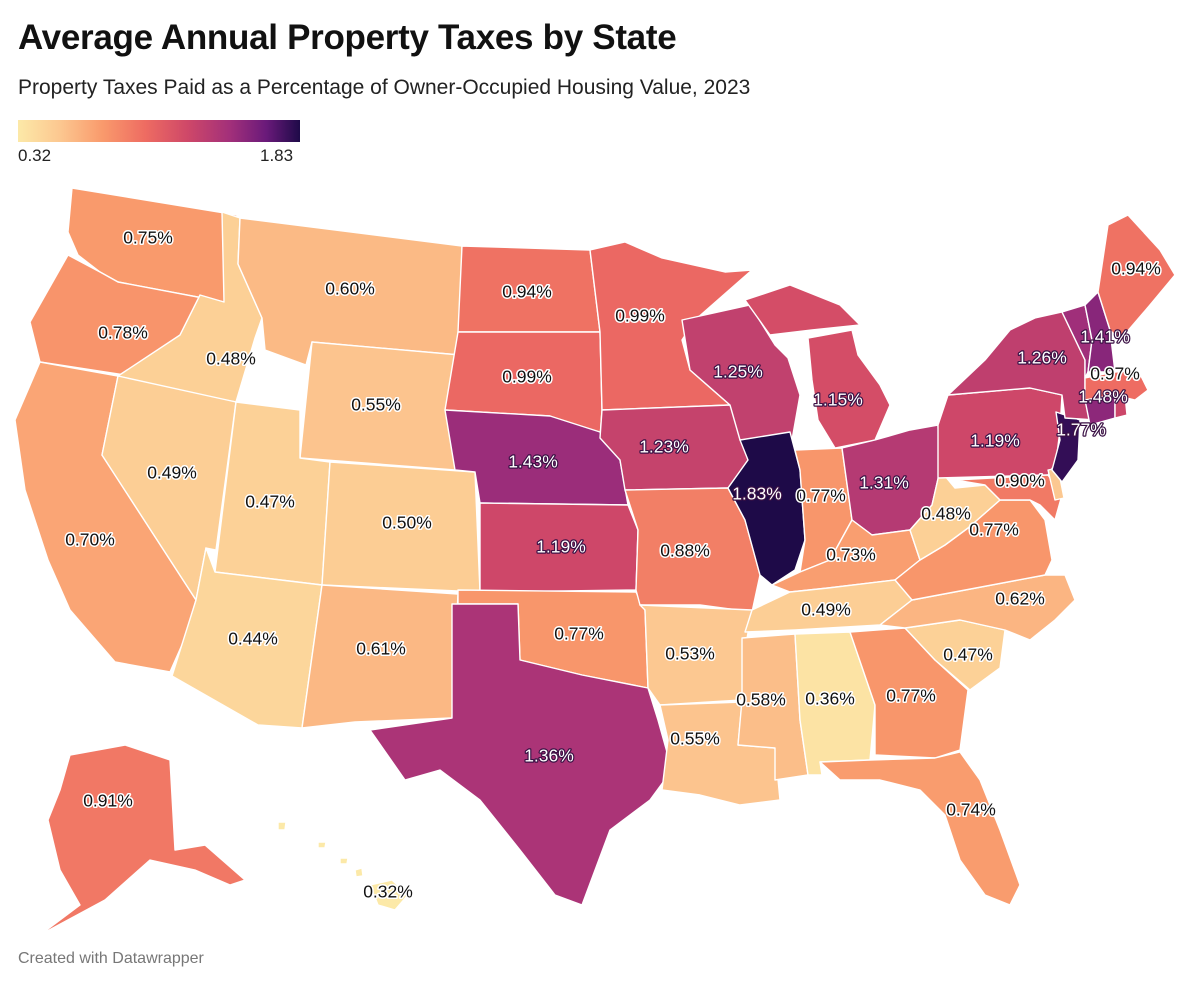 This screenshot has width=1200, height=988. What do you see at coordinates (640, 316) in the screenshot?
I see `value-label-mn: 0.99%` at bounding box center [640, 316].